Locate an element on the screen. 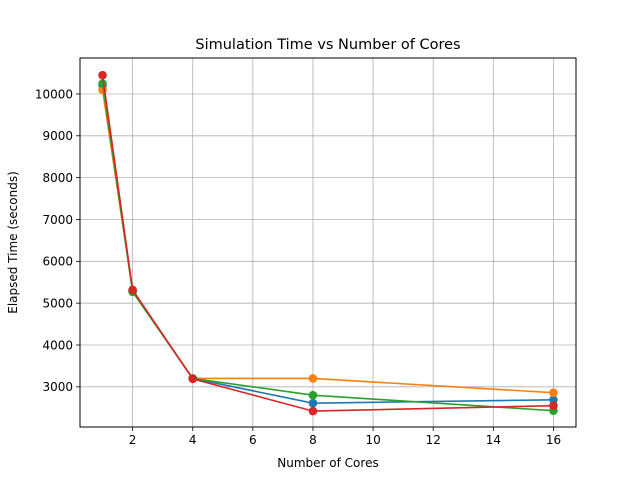 This screenshot has height=480, width=640. y-tick-label: 8000 is located at coordinates (57, 178).